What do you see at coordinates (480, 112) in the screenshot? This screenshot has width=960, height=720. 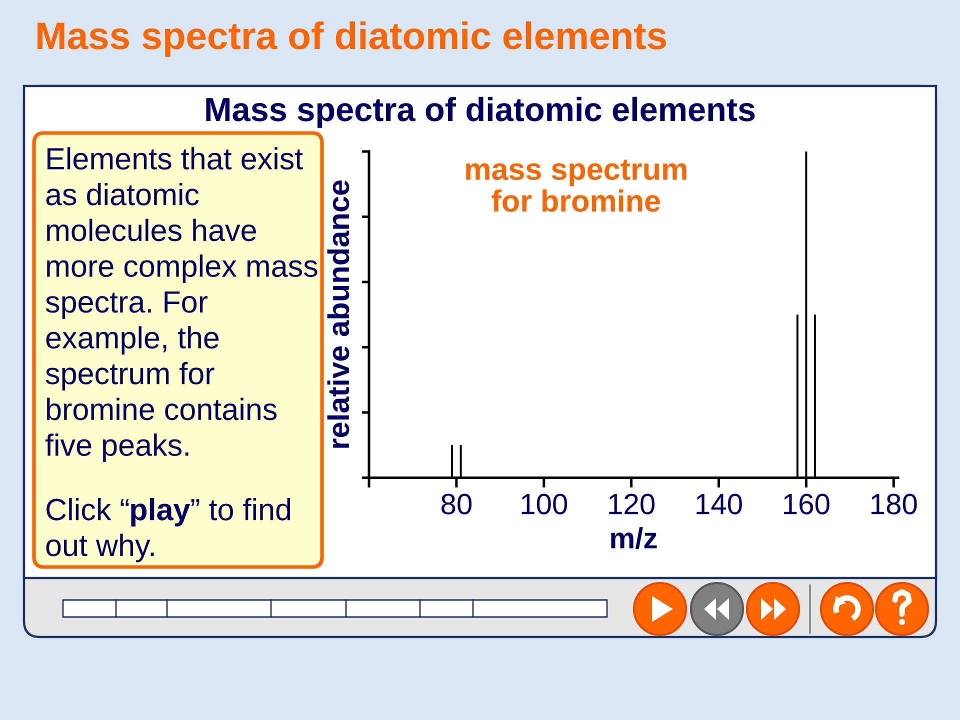 I see `chart-subtitle: Mass spectra of diatomic elements` at bounding box center [480, 112].